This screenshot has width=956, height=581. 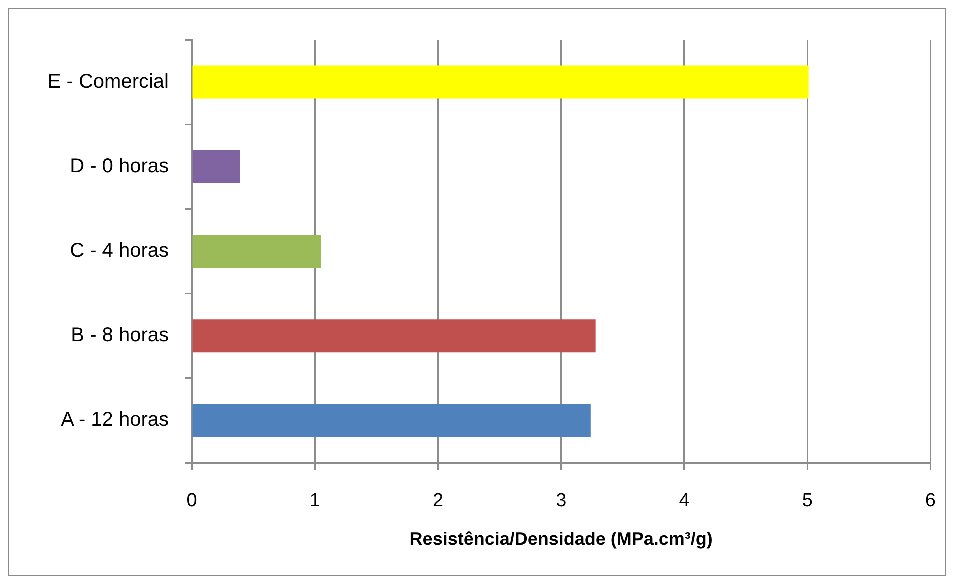 I want to click on x-axis-title: Resistência/Densidade (MPa.cm³/g), so click(x=561, y=539).